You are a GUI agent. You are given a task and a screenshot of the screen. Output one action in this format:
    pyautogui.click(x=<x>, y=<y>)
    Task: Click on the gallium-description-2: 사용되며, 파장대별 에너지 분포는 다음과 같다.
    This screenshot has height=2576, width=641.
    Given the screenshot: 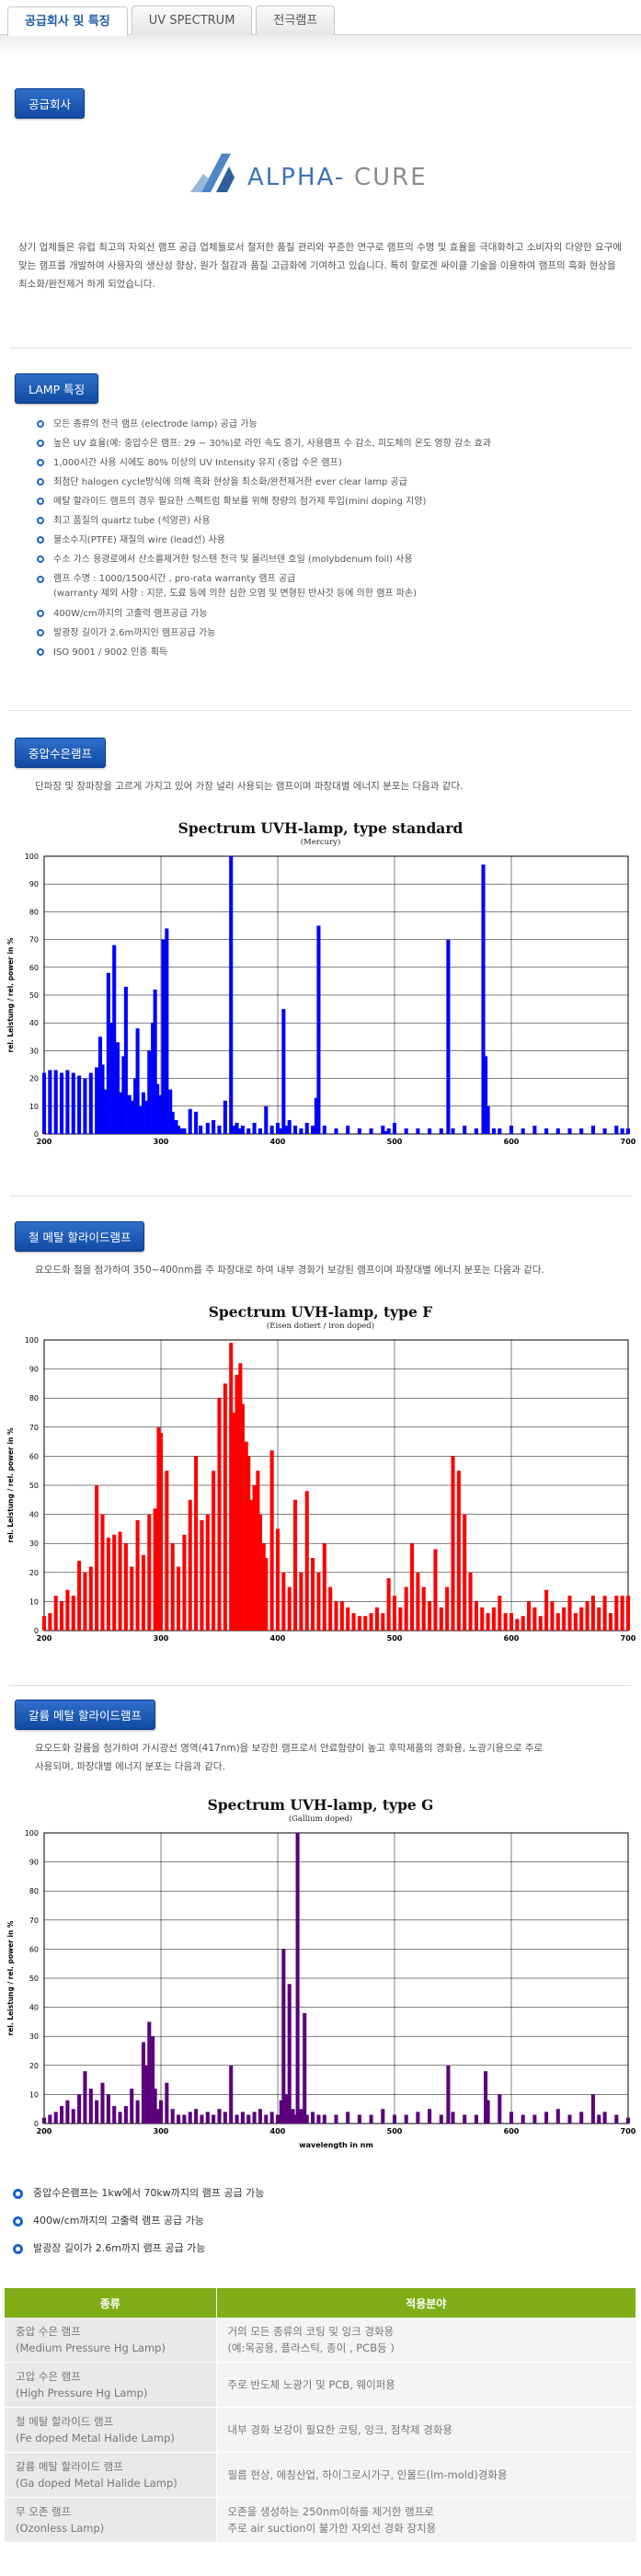 What is the action you would take?
    pyautogui.click(x=130, y=1766)
    